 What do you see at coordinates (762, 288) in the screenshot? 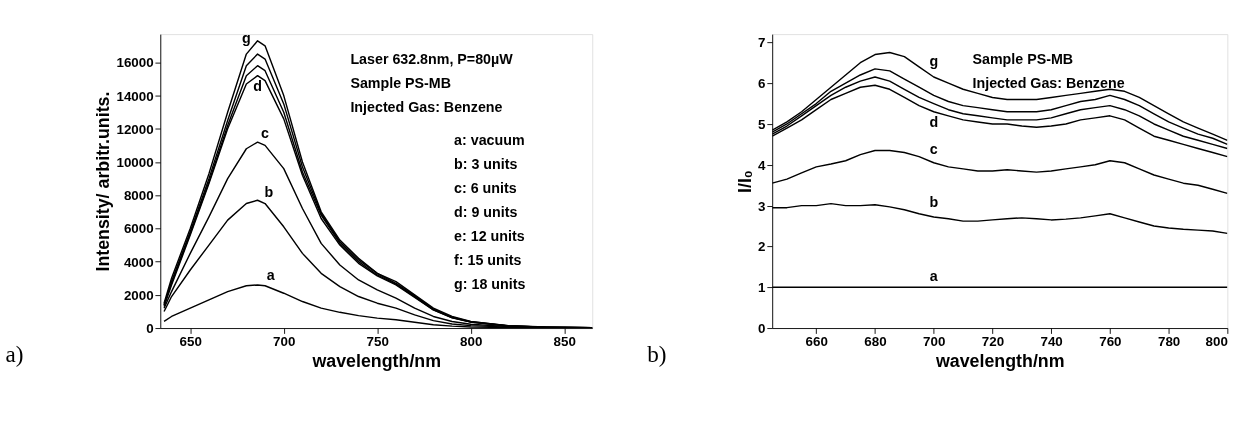
I see `y-tick-label: 1` at bounding box center [762, 288].